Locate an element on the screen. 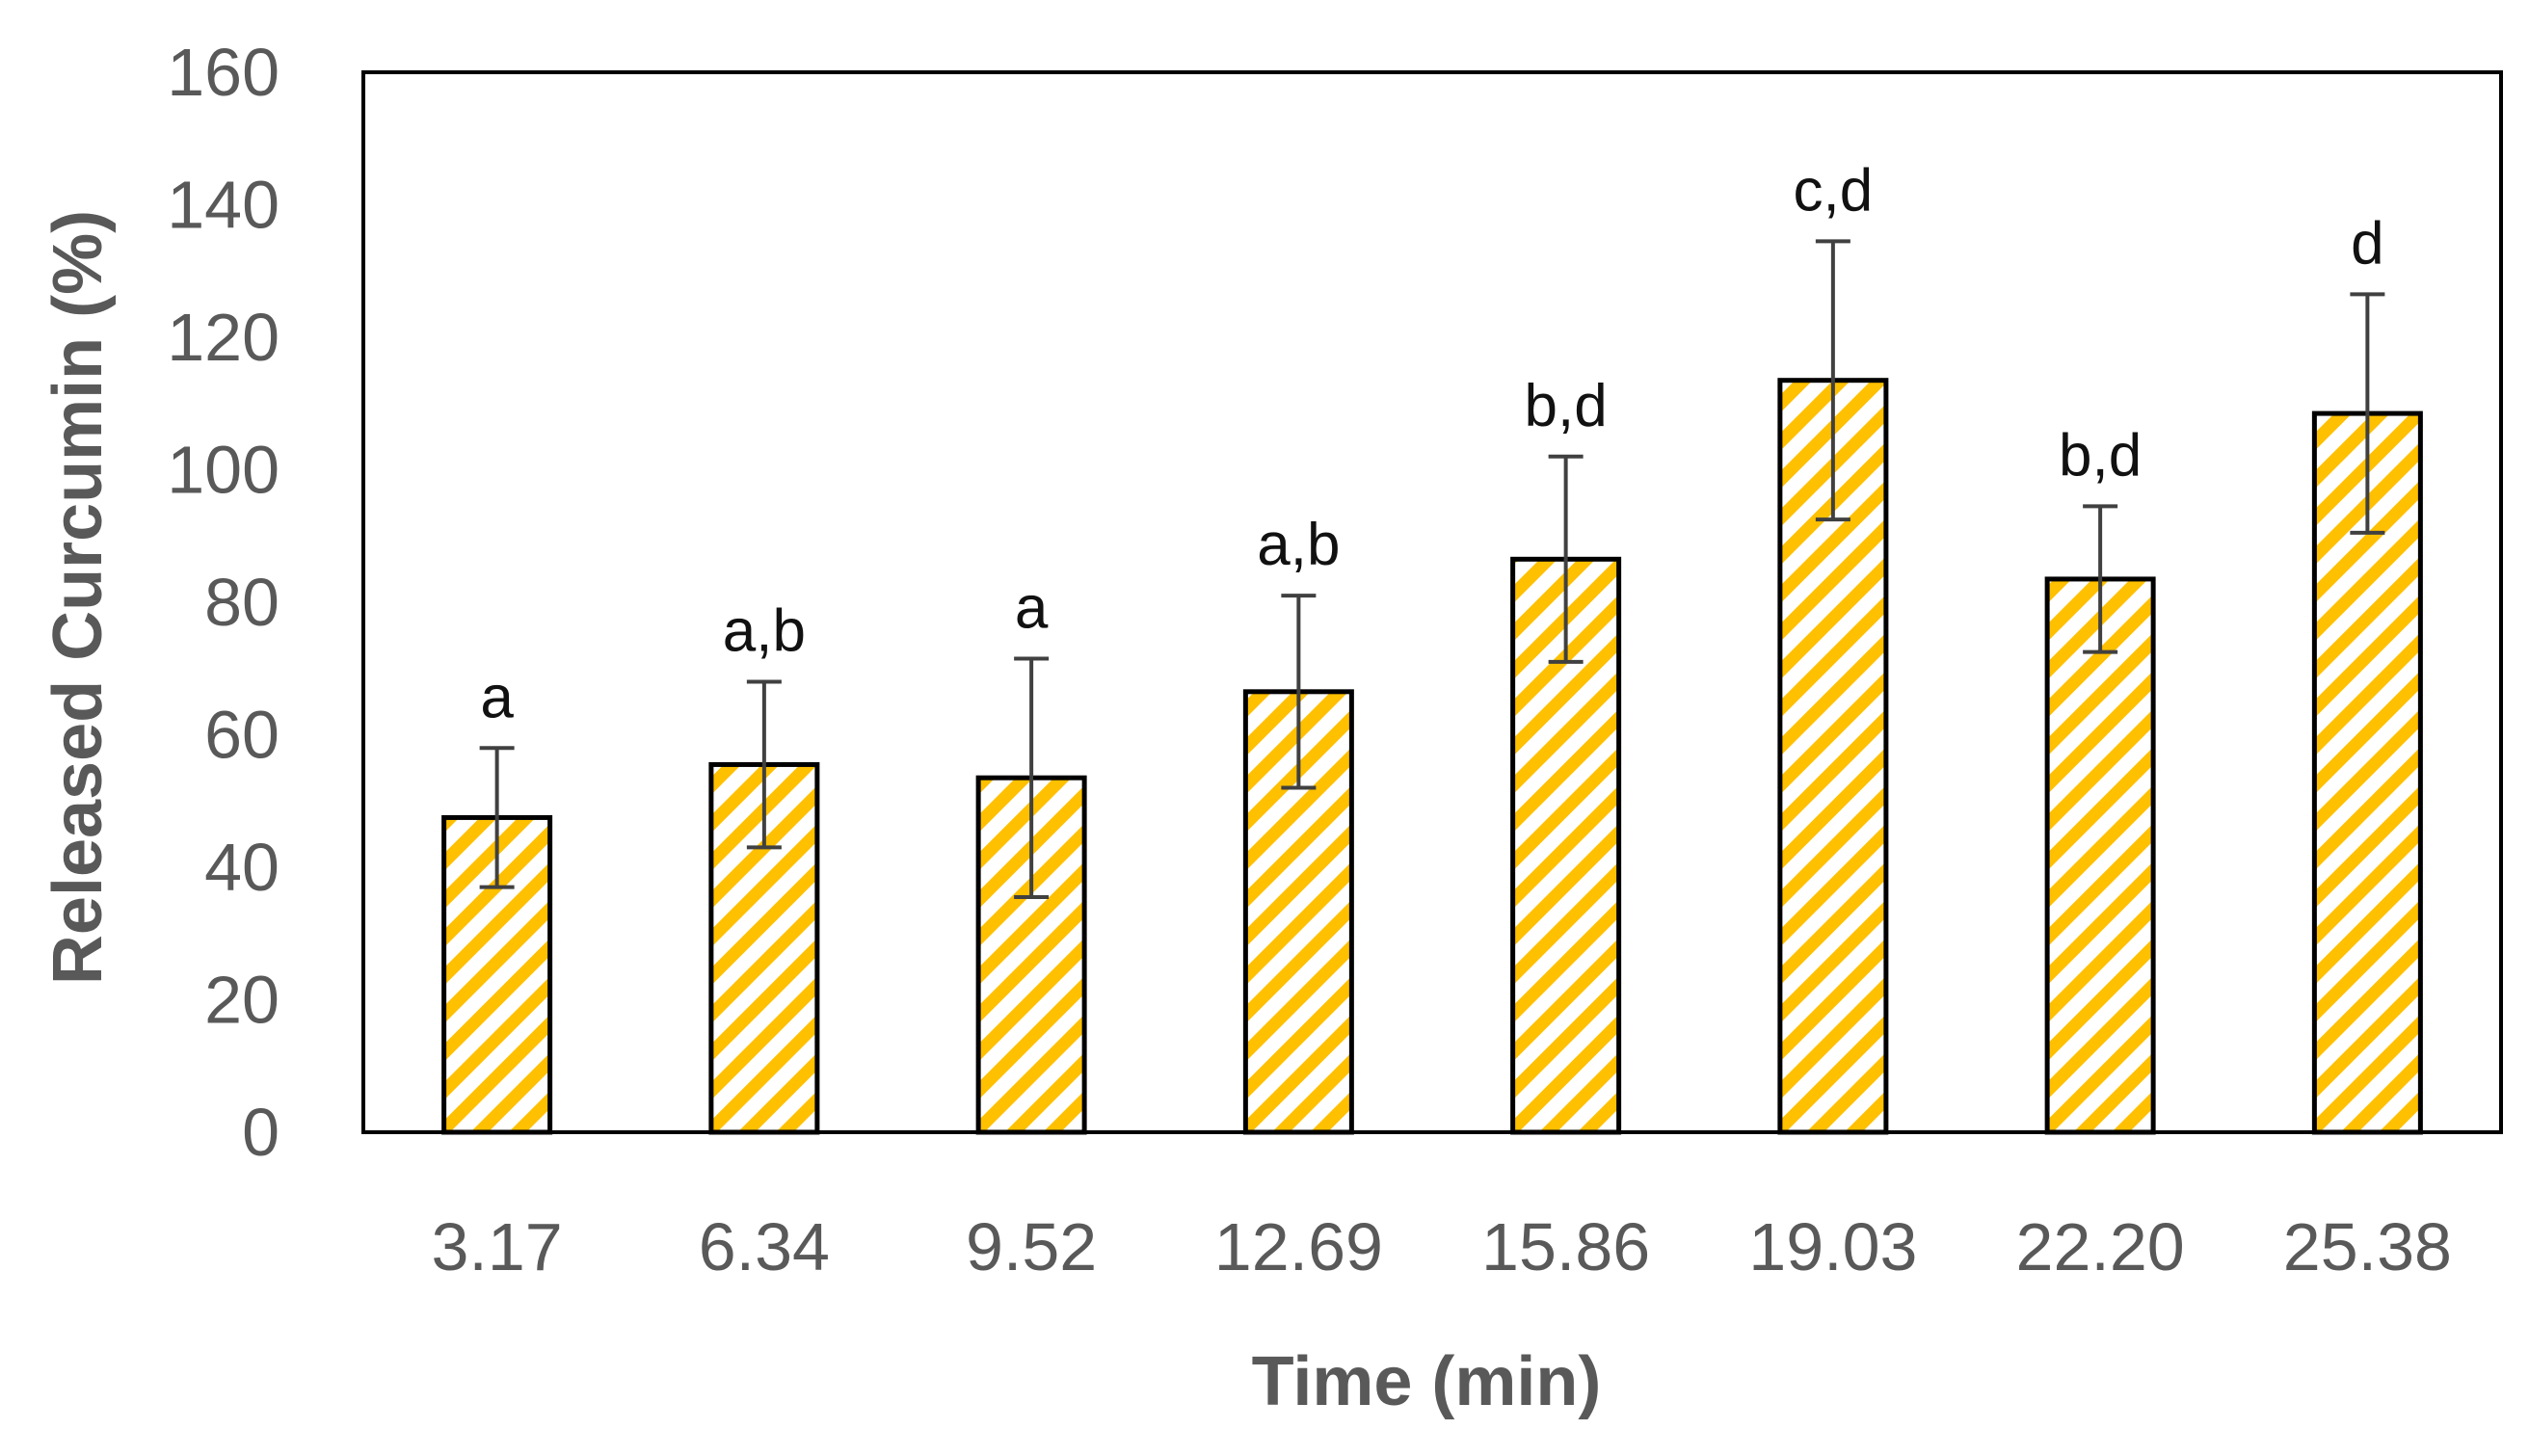 The height and width of the screenshot is (1456, 2529). y-tick-label: 60 is located at coordinates (242, 736).